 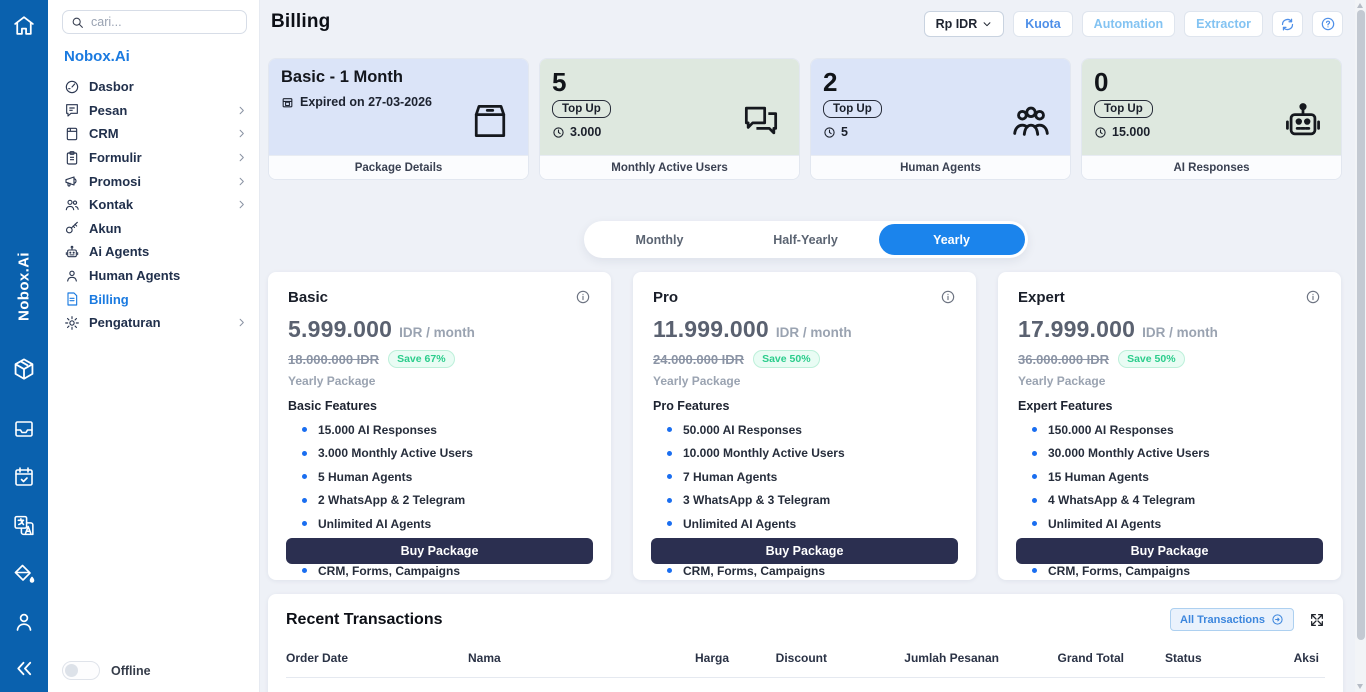 I want to click on rail-brand-vertical: Nobox.Ai, so click(x=24, y=287).